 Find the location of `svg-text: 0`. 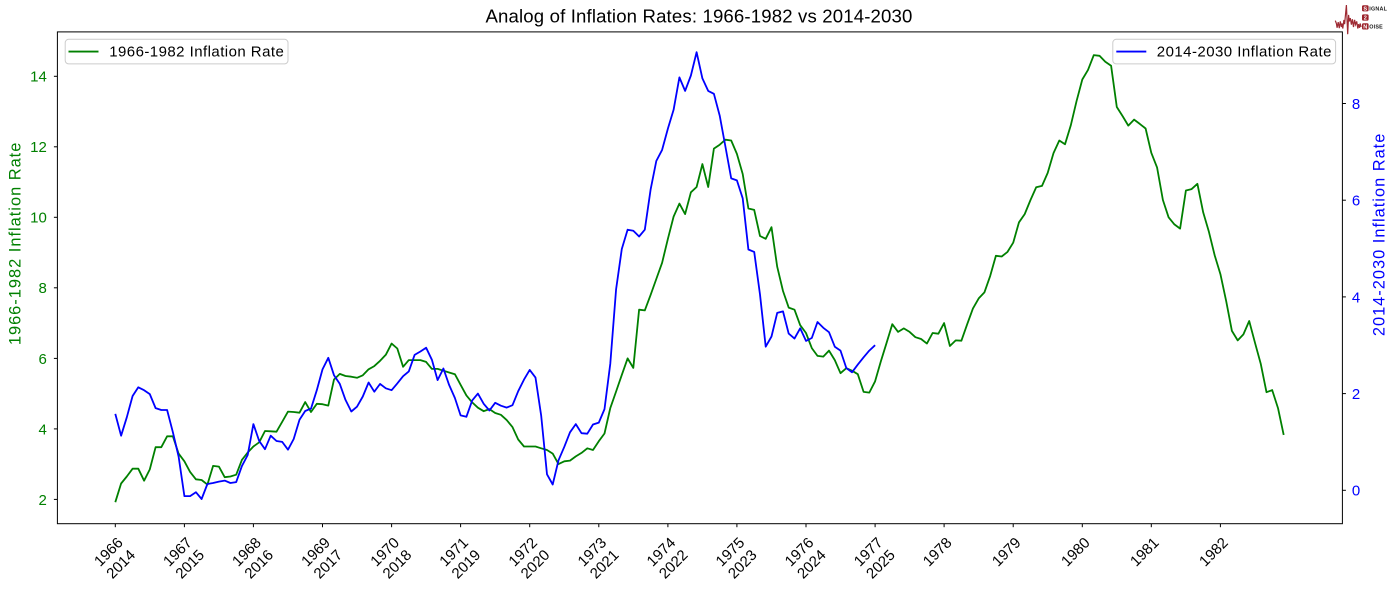

svg-text: 0 is located at coordinates (1356, 491).